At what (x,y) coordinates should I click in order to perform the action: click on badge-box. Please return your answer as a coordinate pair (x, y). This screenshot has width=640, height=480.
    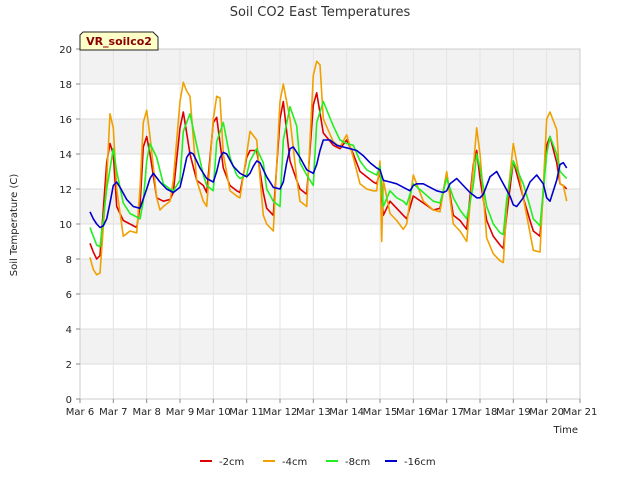
    Looking at the image, I should click on (119, 41).